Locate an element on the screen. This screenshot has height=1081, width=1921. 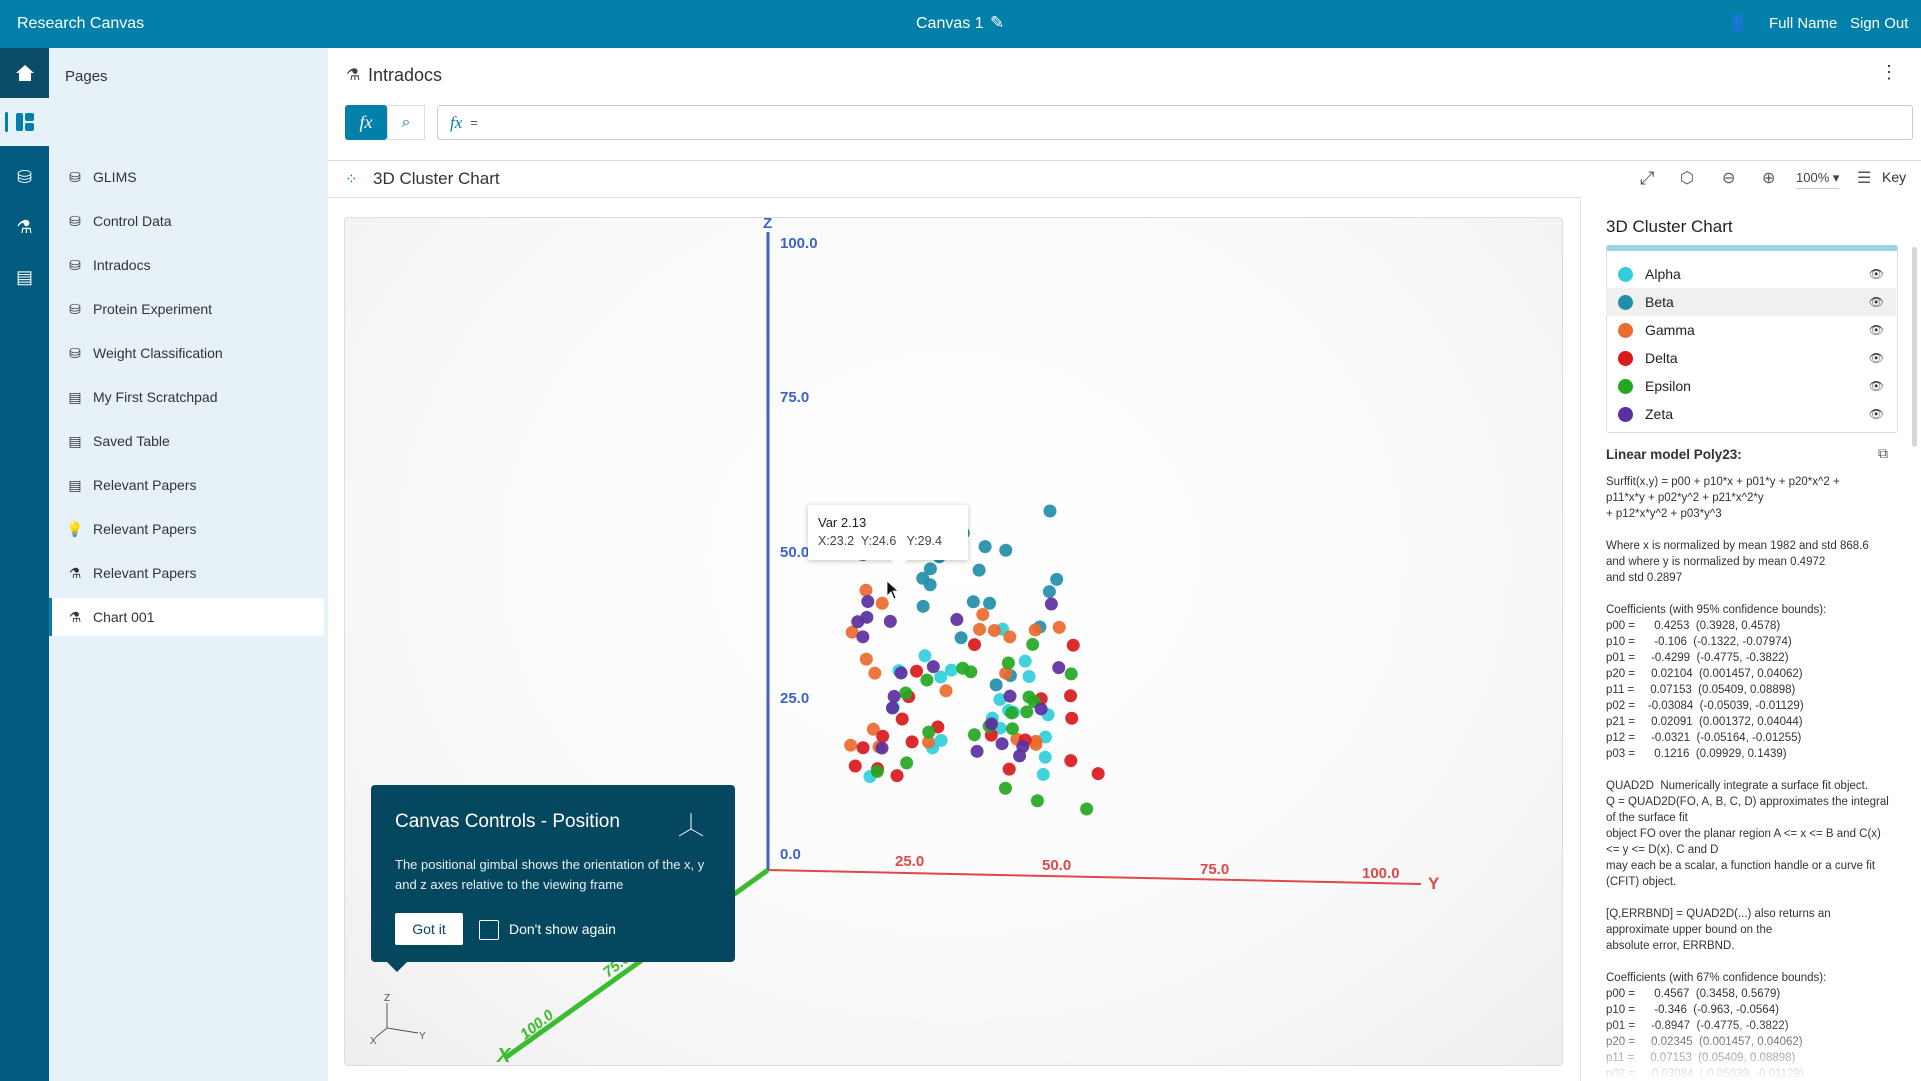
add-notebook-icon: ▤ is located at coordinates (24, 276).